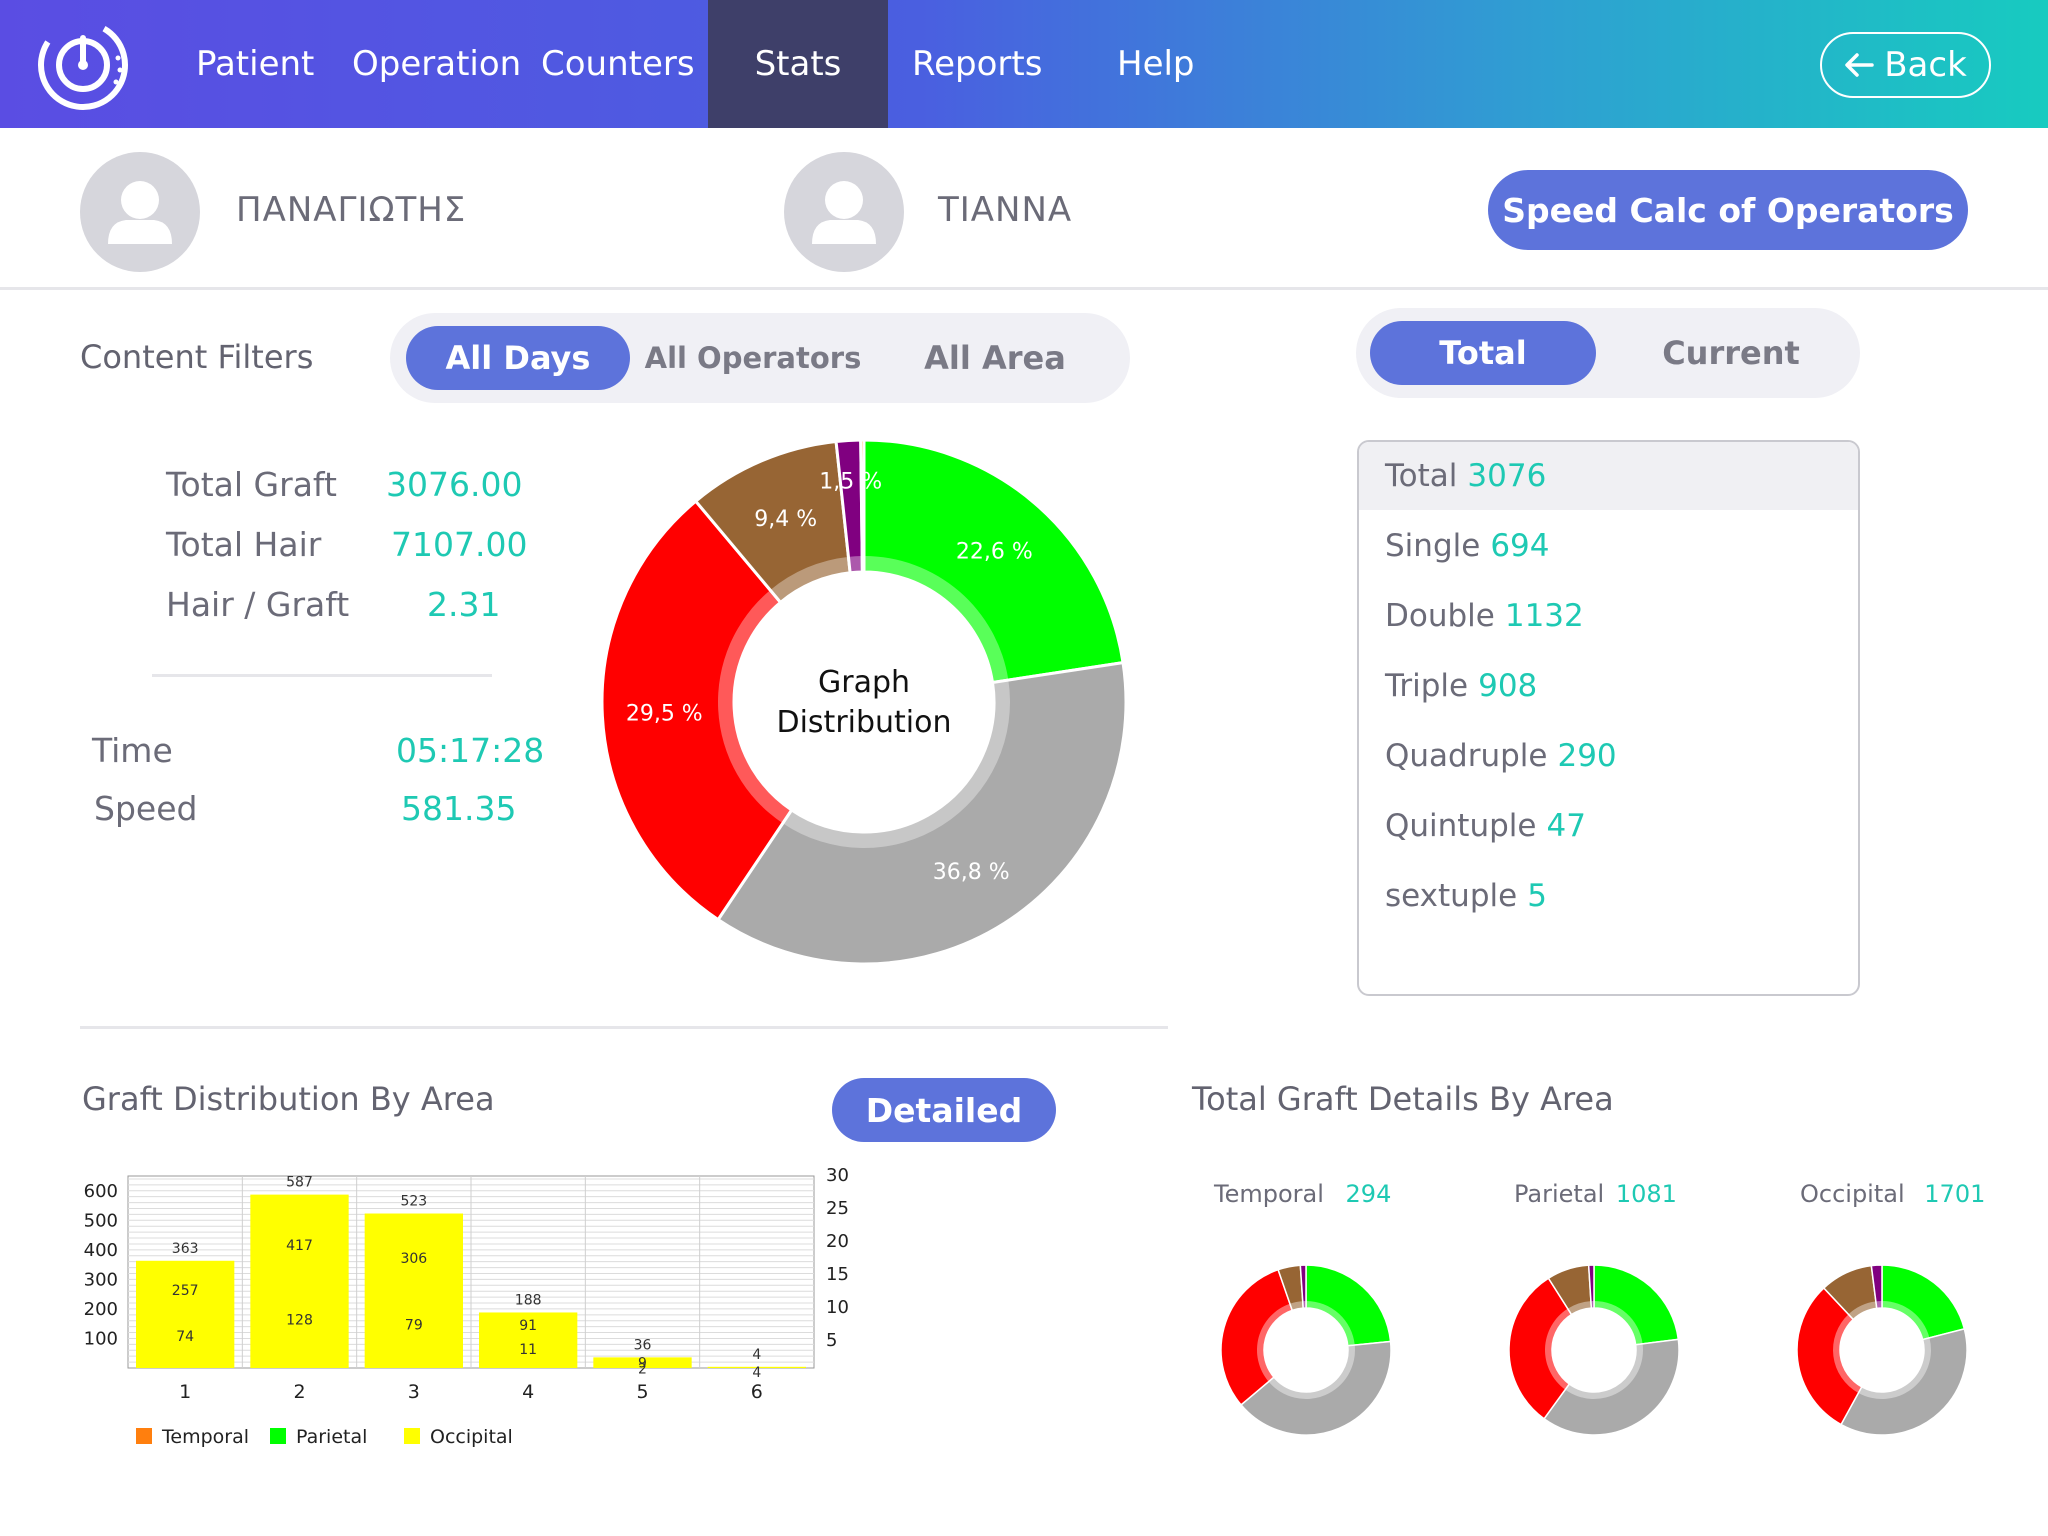  What do you see at coordinates (1403, 1099) in the screenshot?
I see `total-graft-details-title: Total Graft Details By Area` at bounding box center [1403, 1099].